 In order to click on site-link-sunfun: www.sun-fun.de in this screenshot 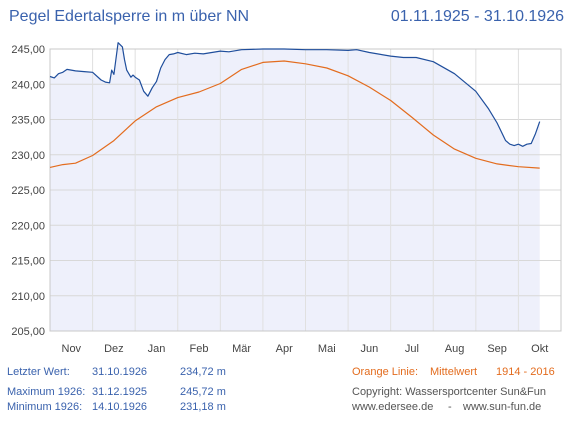, I will do `click(502, 407)`.